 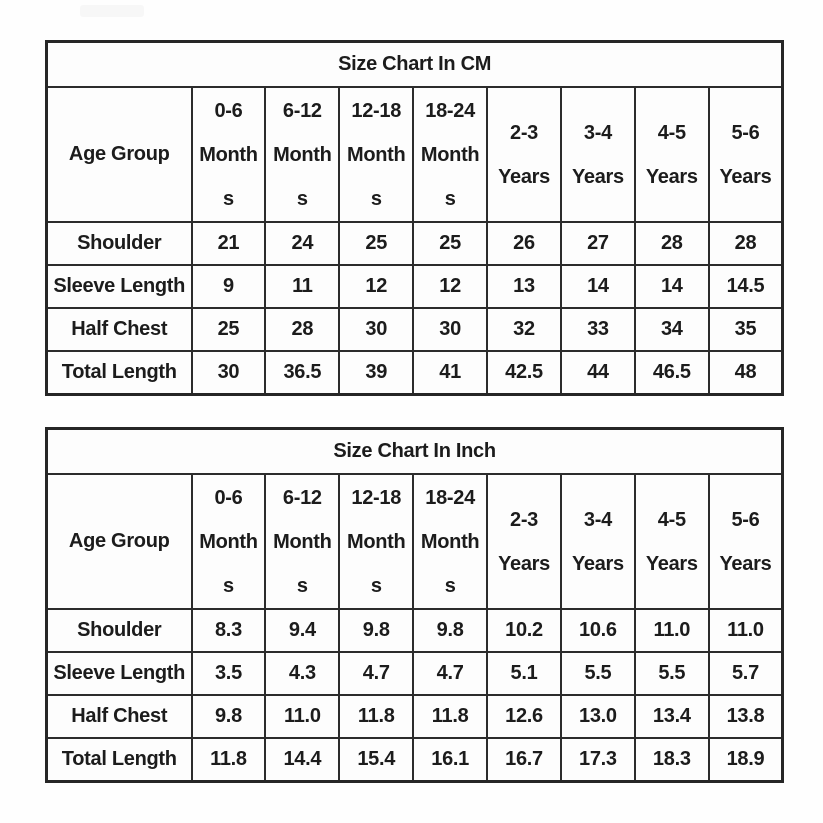 I want to click on data-cell: 16.1, so click(x=450, y=760).